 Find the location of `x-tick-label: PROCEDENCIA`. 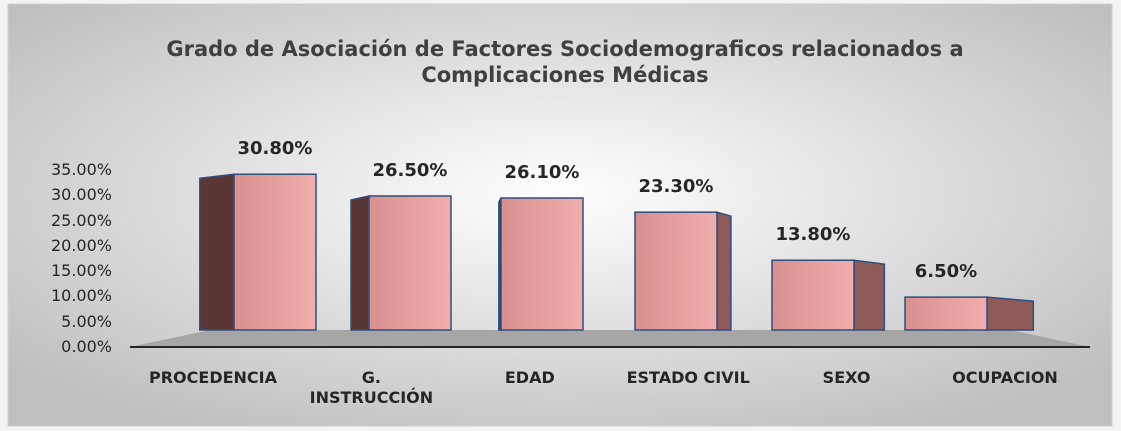

x-tick-label: PROCEDENCIA is located at coordinates (213, 377).